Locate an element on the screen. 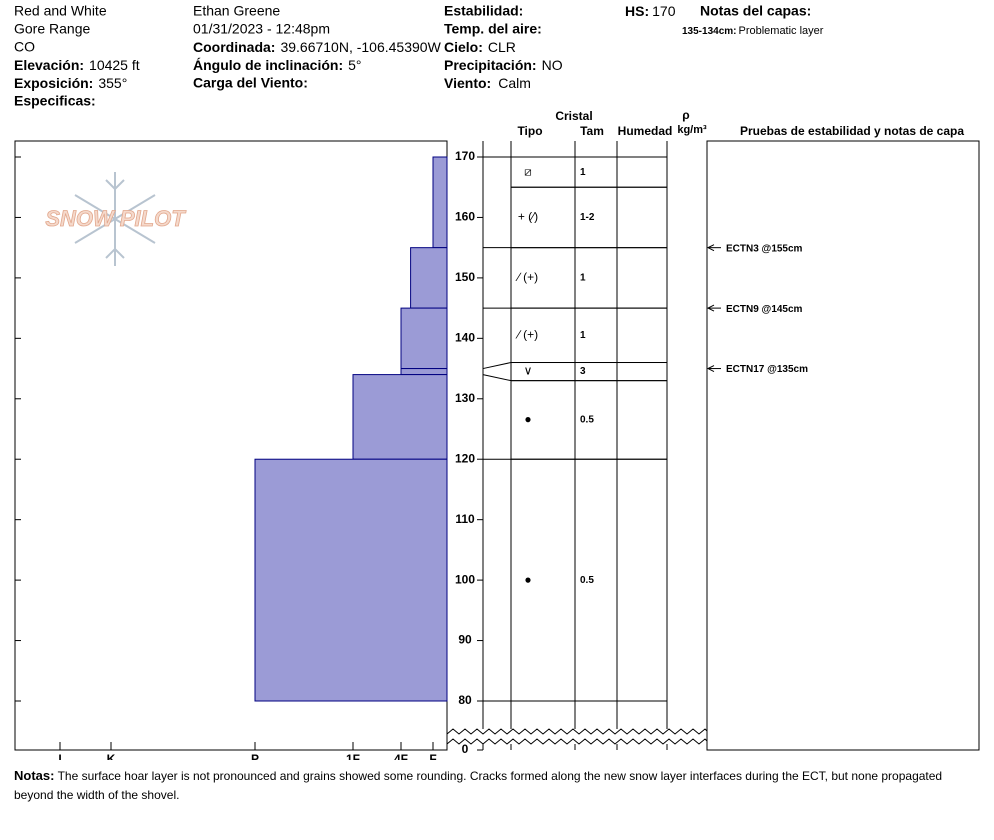 The image size is (994, 840). y-tick-label: 150 is located at coordinates (465, 277).